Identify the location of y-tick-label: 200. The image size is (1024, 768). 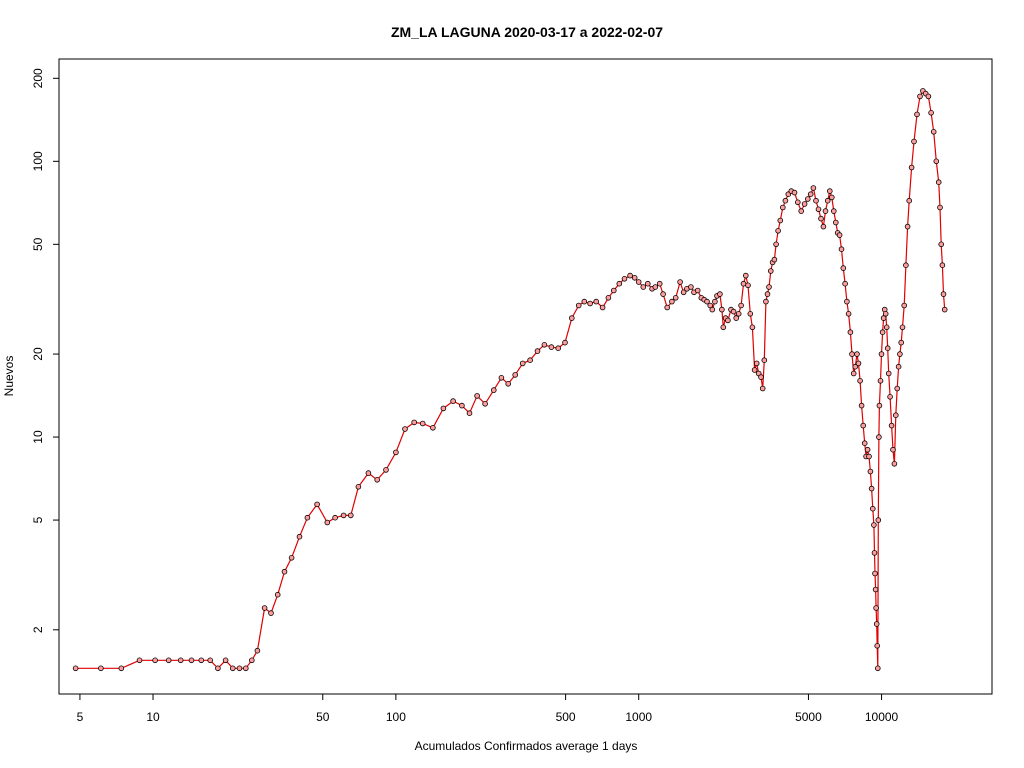
(38, 78).